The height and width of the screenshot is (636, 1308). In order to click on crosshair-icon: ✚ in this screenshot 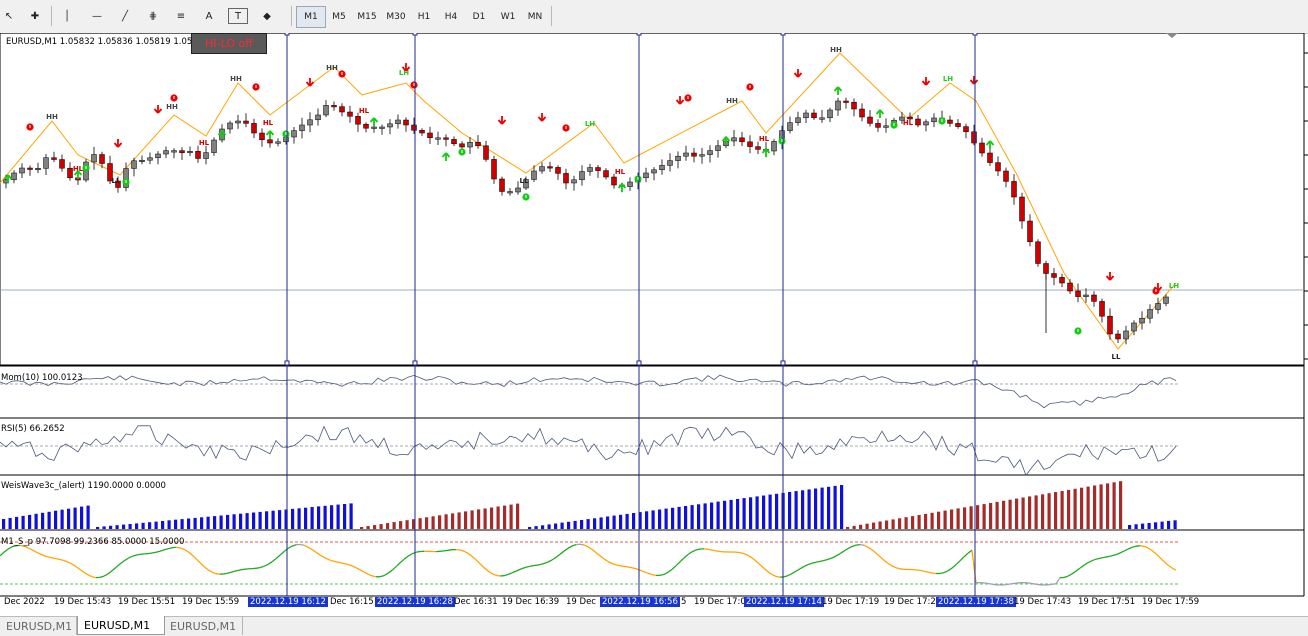, I will do `click(35, 16)`.